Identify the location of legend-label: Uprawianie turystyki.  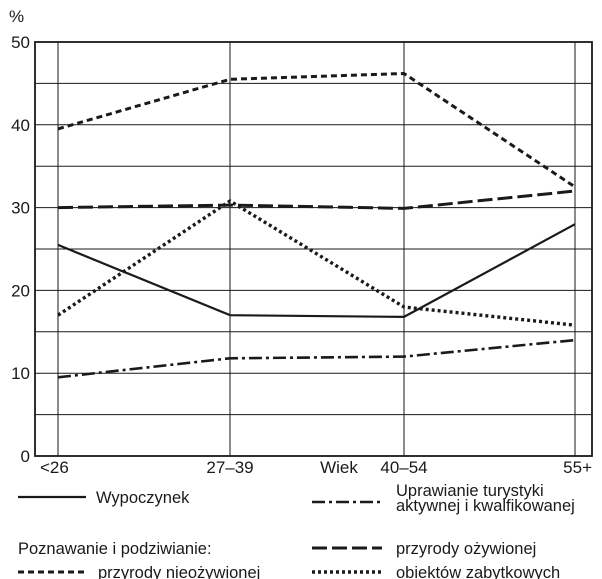
(470, 491).